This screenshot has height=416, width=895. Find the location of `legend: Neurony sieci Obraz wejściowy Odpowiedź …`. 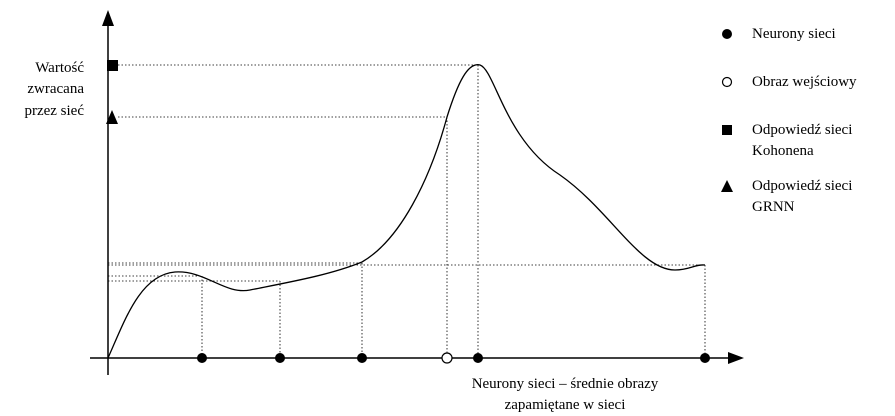

legend: Neurony sieci Obraz wejściowy Odpowiedź … is located at coordinates (789, 120).